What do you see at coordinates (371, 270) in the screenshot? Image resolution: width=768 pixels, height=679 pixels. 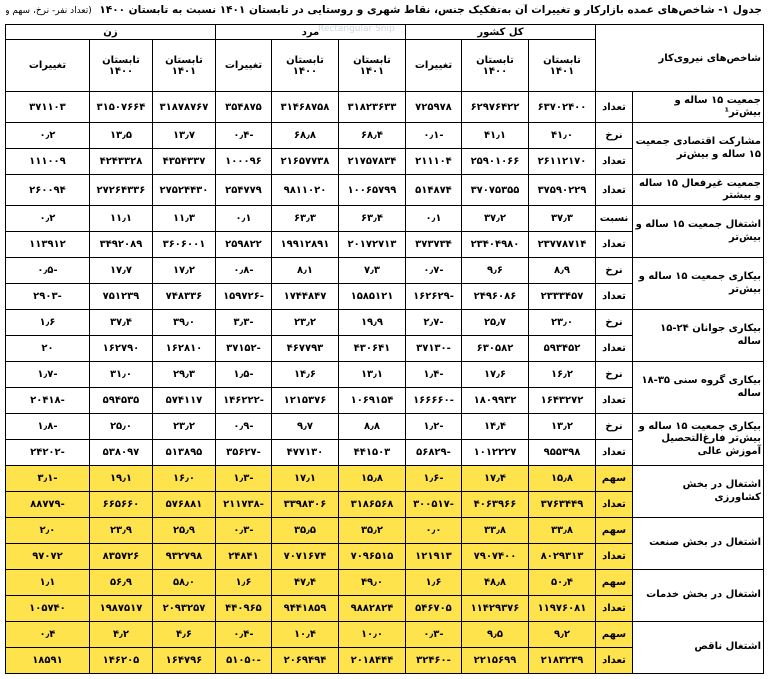 I see `value-cell: ۷٫۳` at bounding box center [371, 270].